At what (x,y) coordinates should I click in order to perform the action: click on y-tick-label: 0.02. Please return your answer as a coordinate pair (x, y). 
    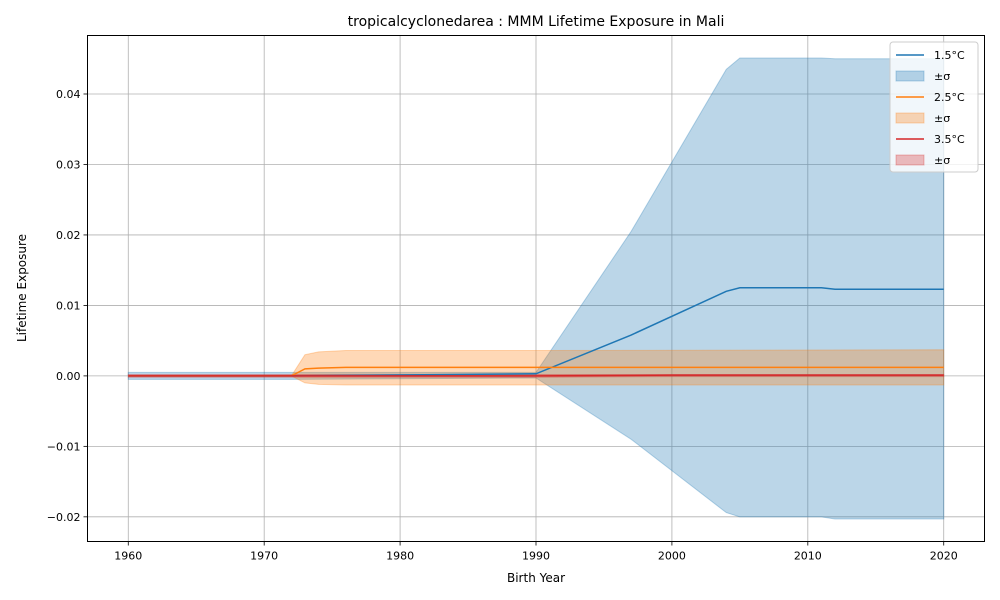
    Looking at the image, I should click on (68, 235).